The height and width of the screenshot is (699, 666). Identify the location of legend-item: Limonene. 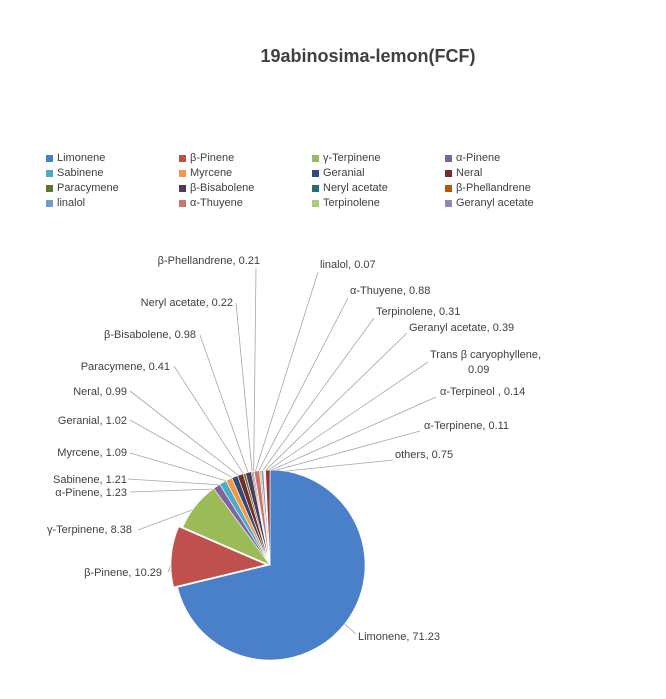
(112, 158).